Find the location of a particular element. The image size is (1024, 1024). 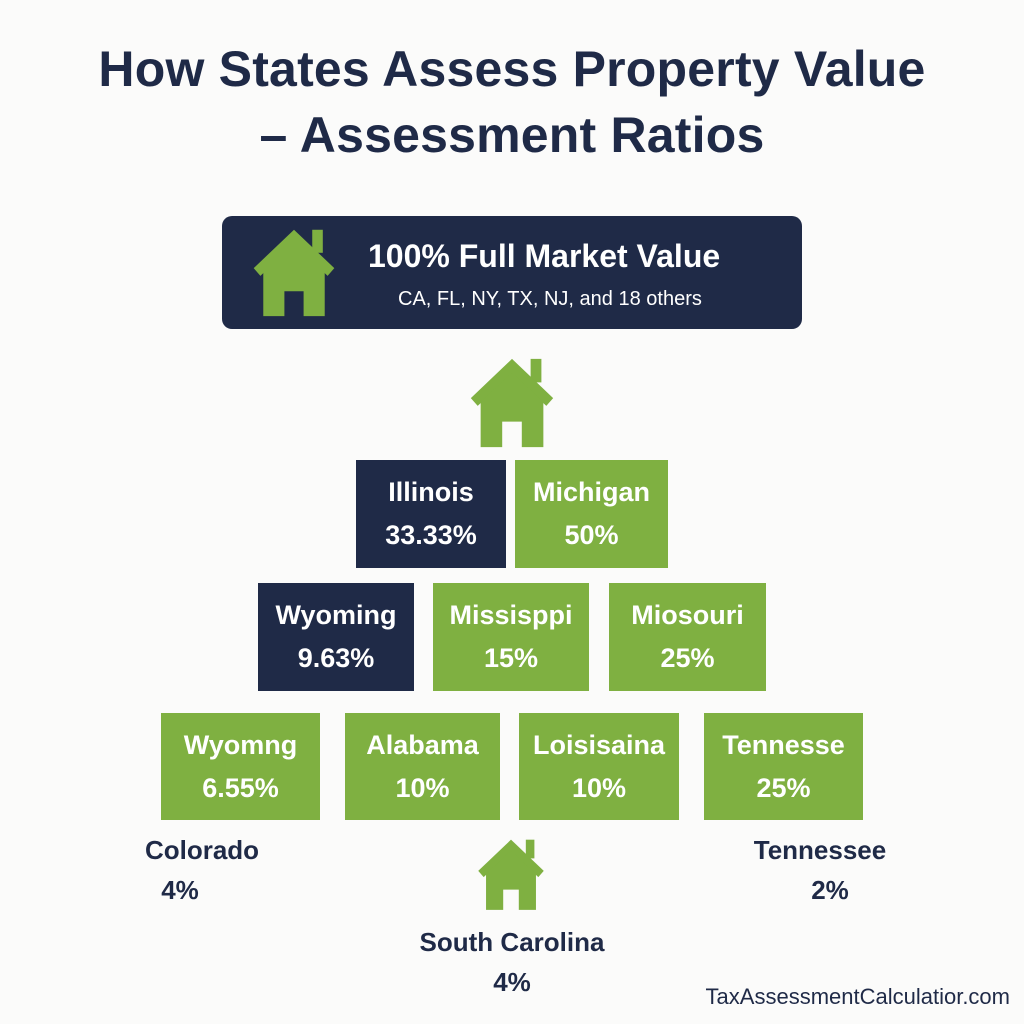

state-name: Loisisaina is located at coordinates (599, 744).